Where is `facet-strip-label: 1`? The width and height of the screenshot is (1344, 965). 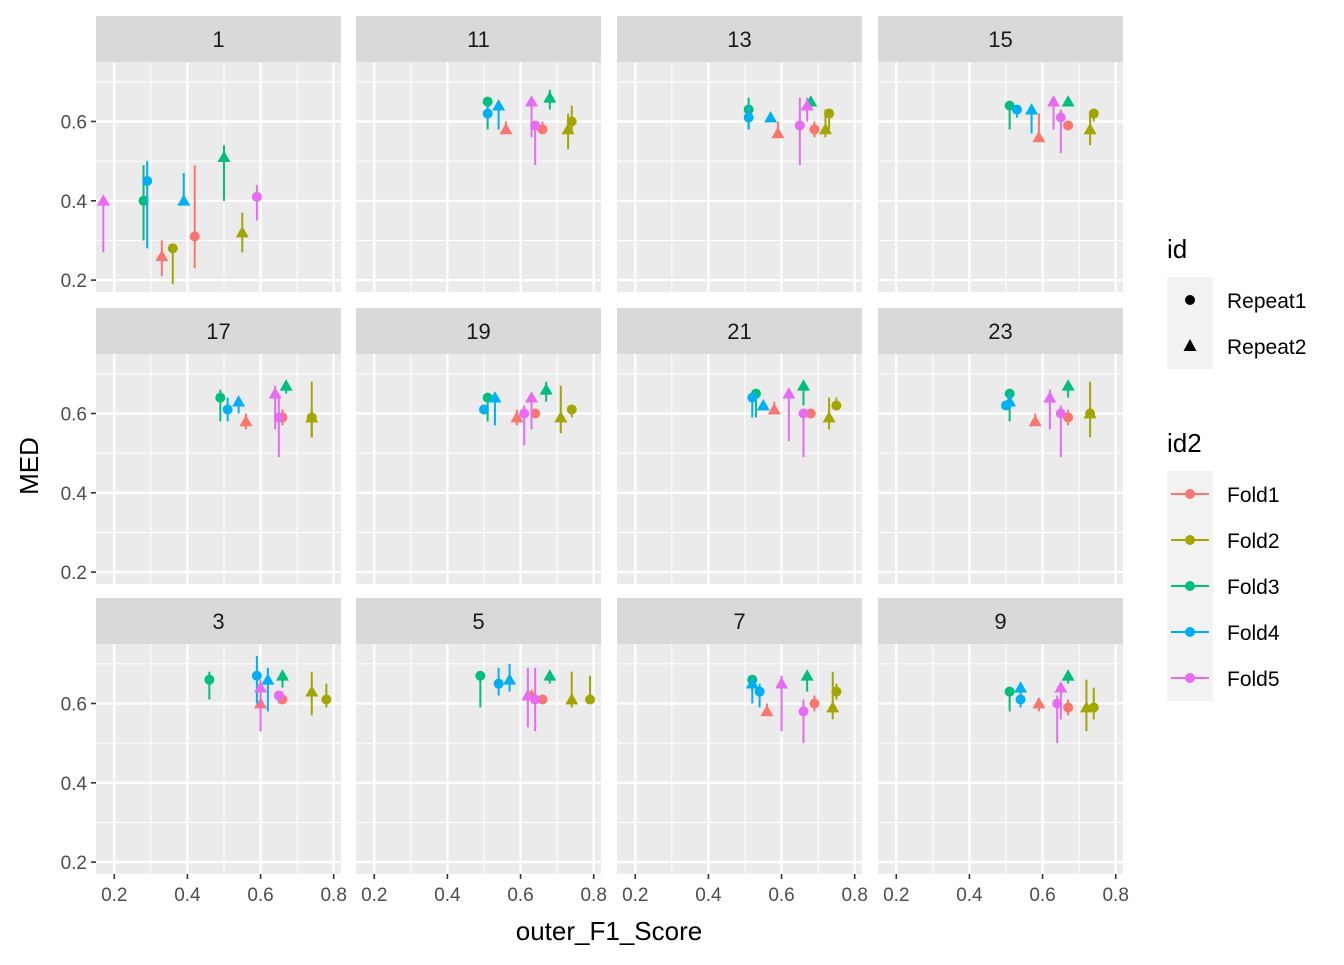 facet-strip-label: 1 is located at coordinates (218, 39).